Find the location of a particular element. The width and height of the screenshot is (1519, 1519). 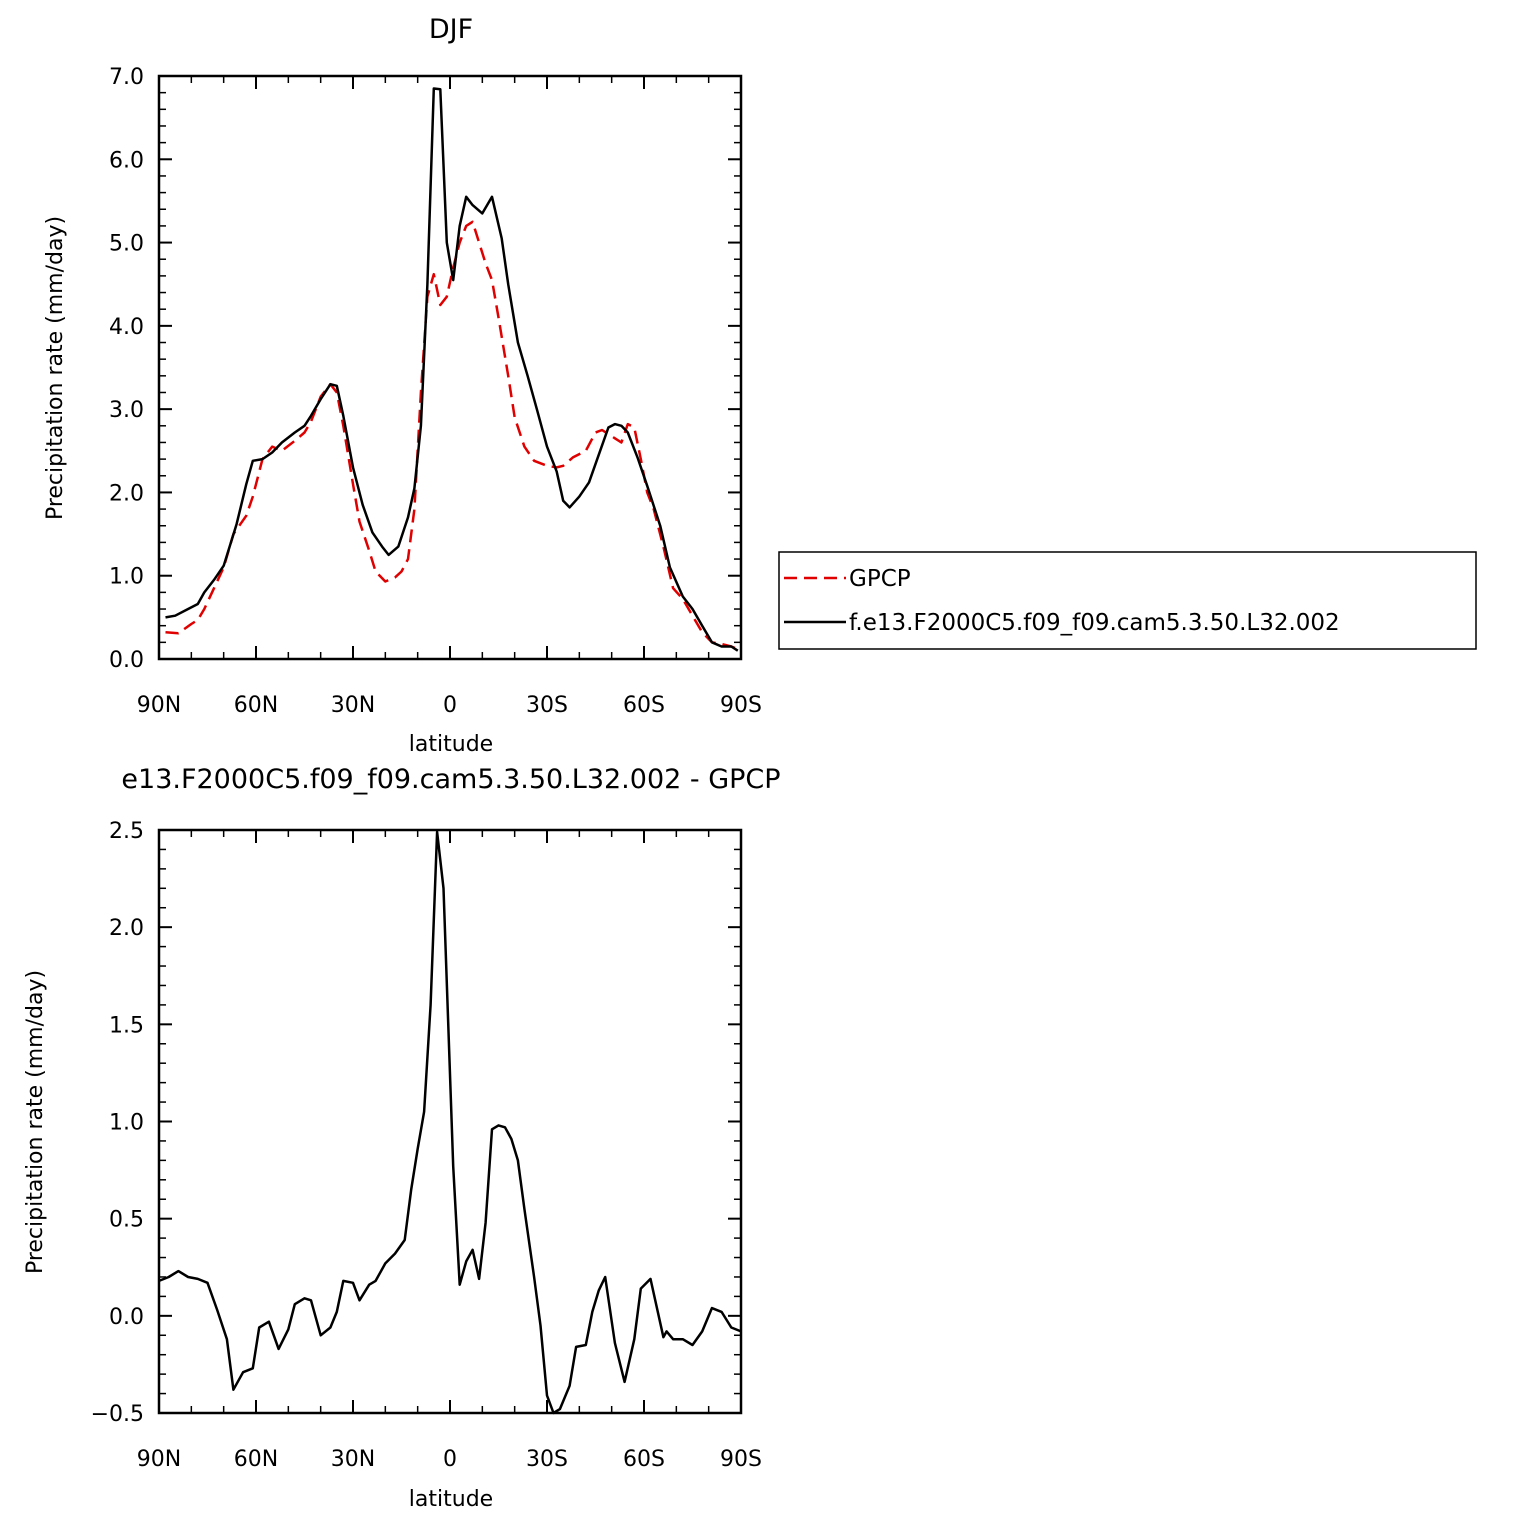

top-x-axis-label: latitude is located at coordinates (451, 744).